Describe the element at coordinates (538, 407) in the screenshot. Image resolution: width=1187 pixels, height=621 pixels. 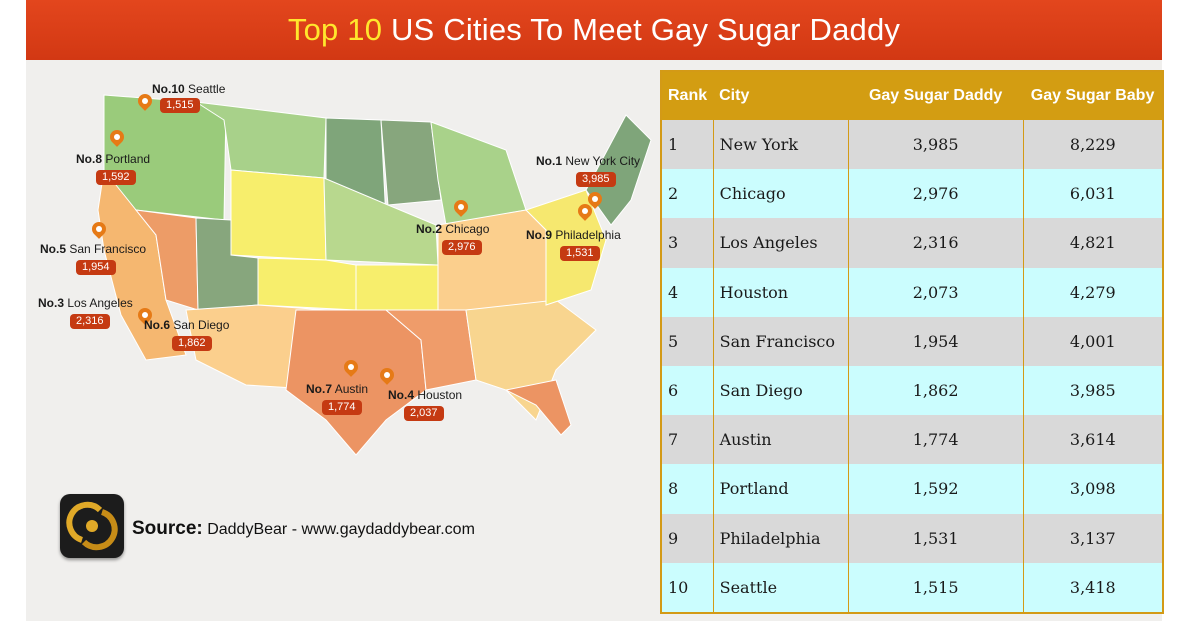
I see `florida-region` at that location.